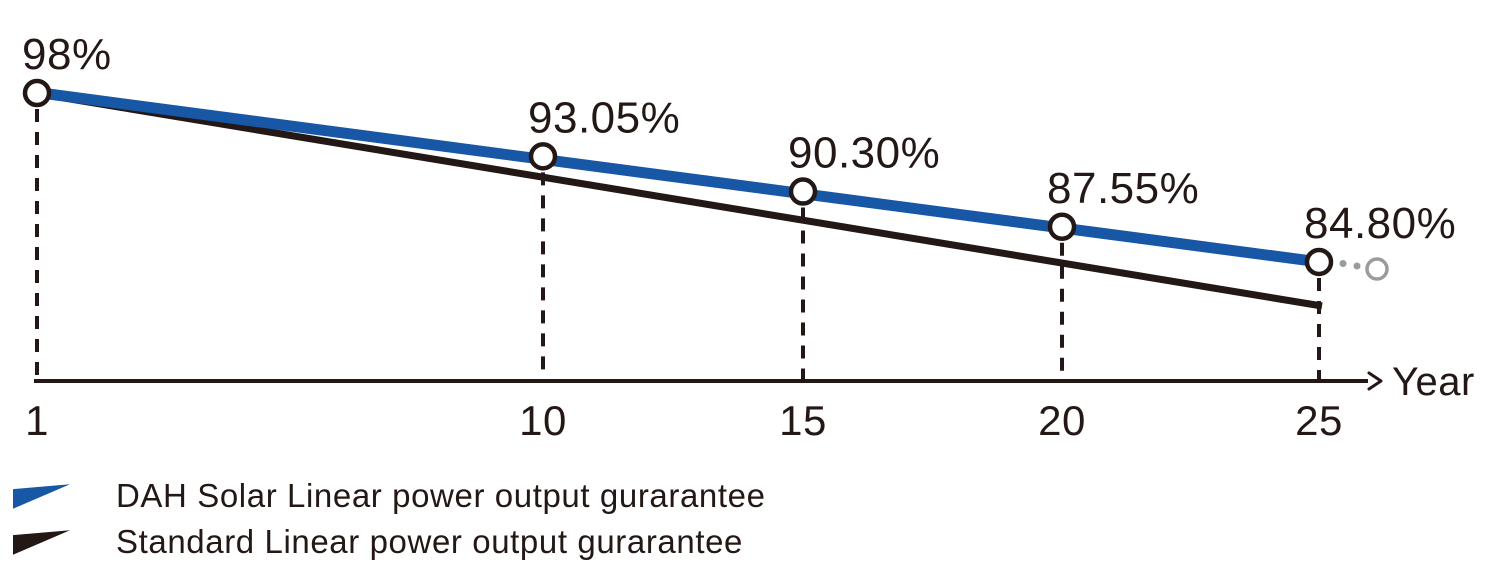 Image resolution: width=1497 pixels, height=581 pixels. What do you see at coordinates (1375, 381) in the screenshot?
I see `x-axis-arrow-icon` at bounding box center [1375, 381].